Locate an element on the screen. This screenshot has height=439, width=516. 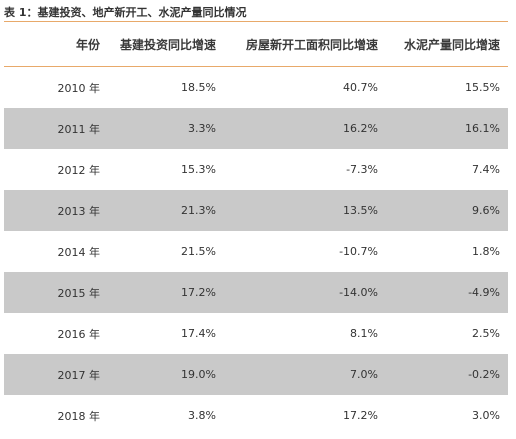
infra-cell: 21.5% is located at coordinates (198, 251).